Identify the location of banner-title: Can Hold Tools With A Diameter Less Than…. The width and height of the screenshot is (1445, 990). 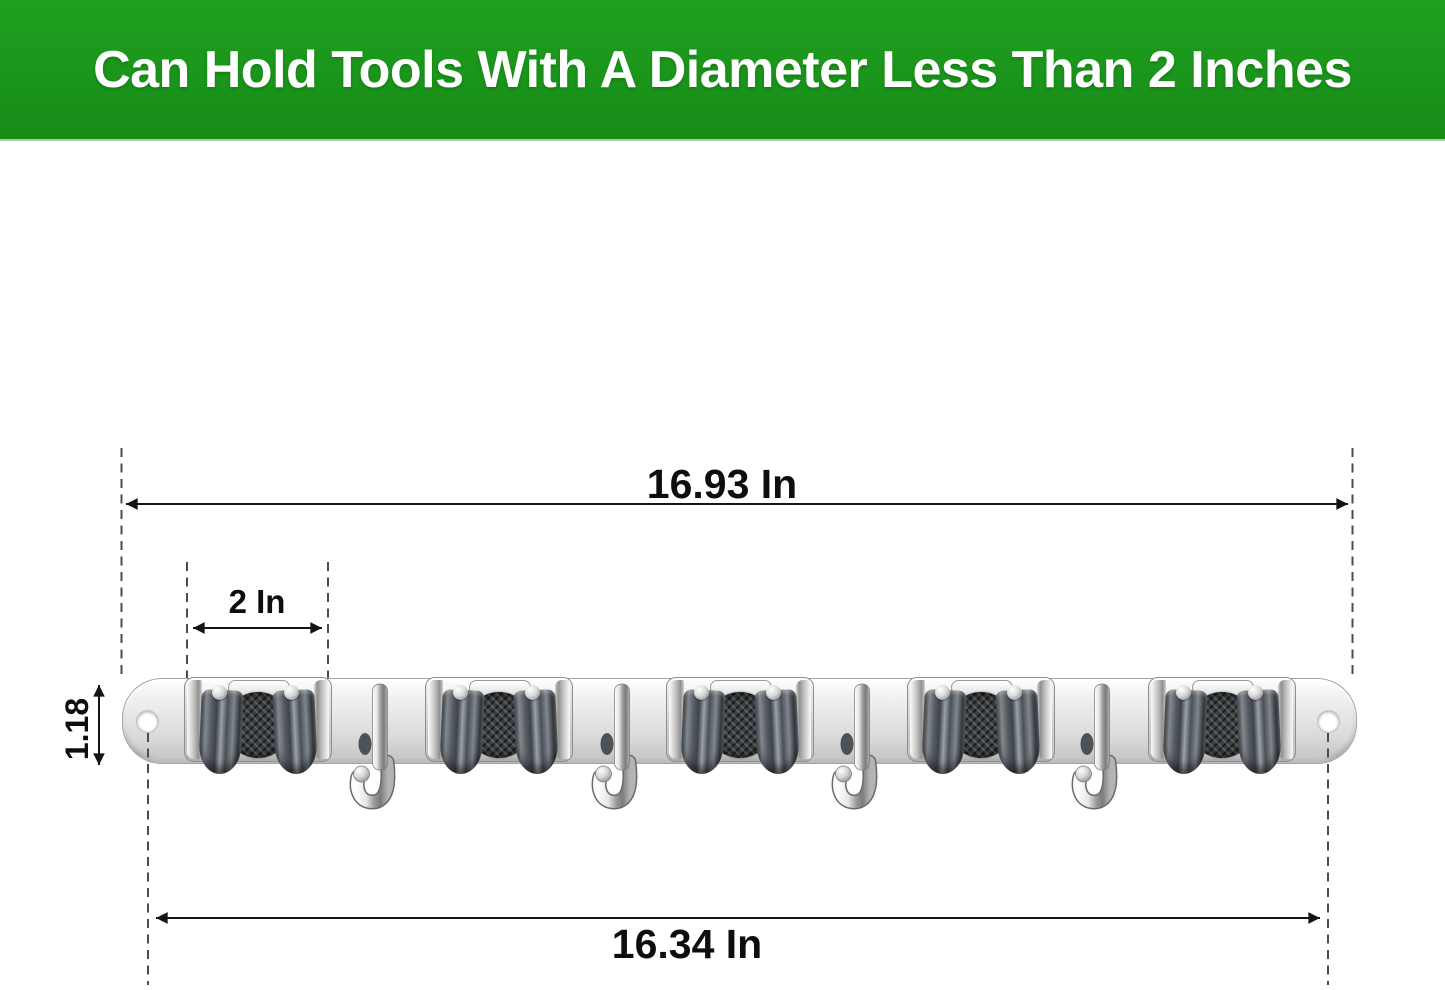
(722, 69).